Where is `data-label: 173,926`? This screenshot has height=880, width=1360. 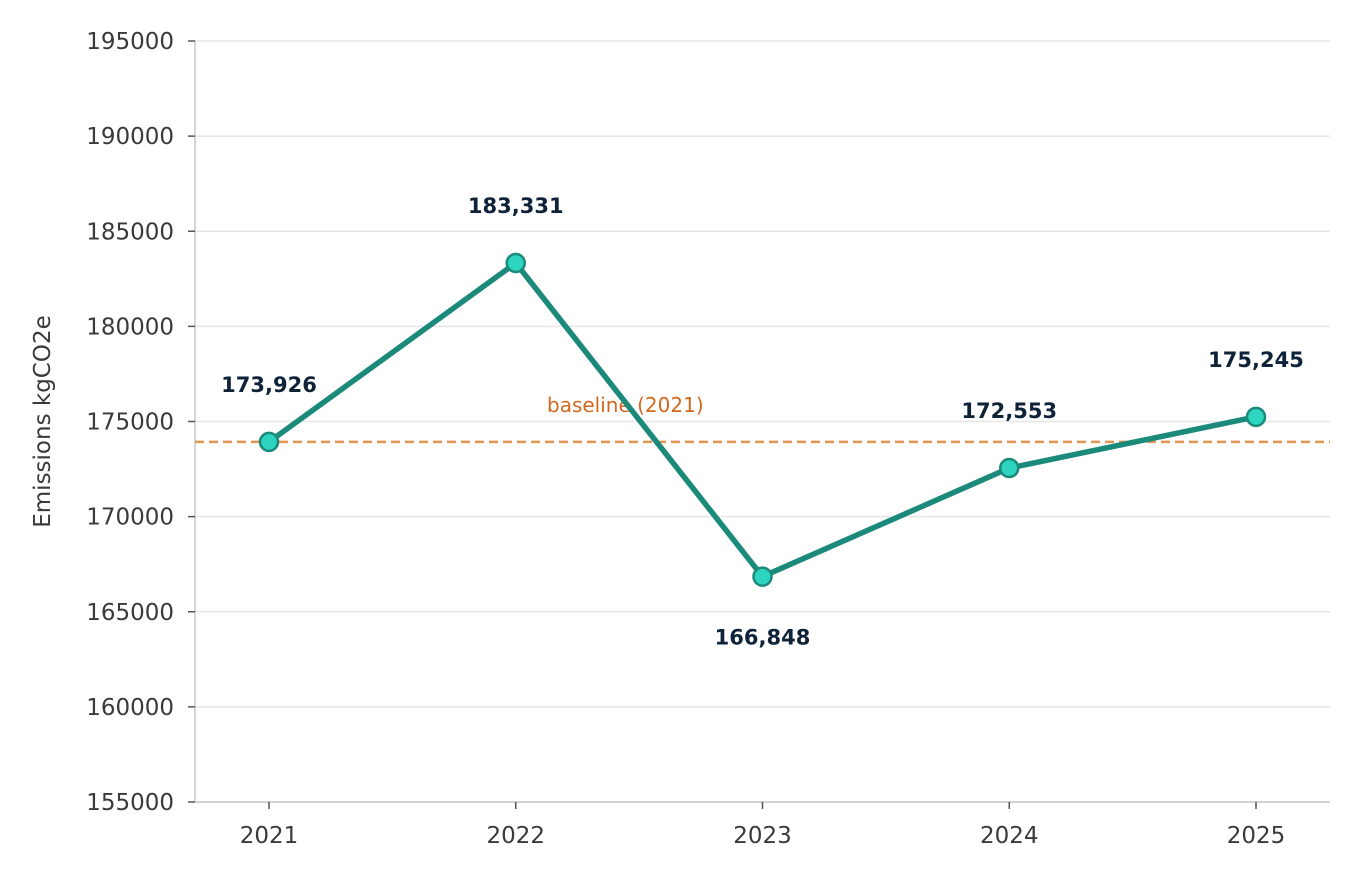 data-label: 173,926 is located at coordinates (269, 385).